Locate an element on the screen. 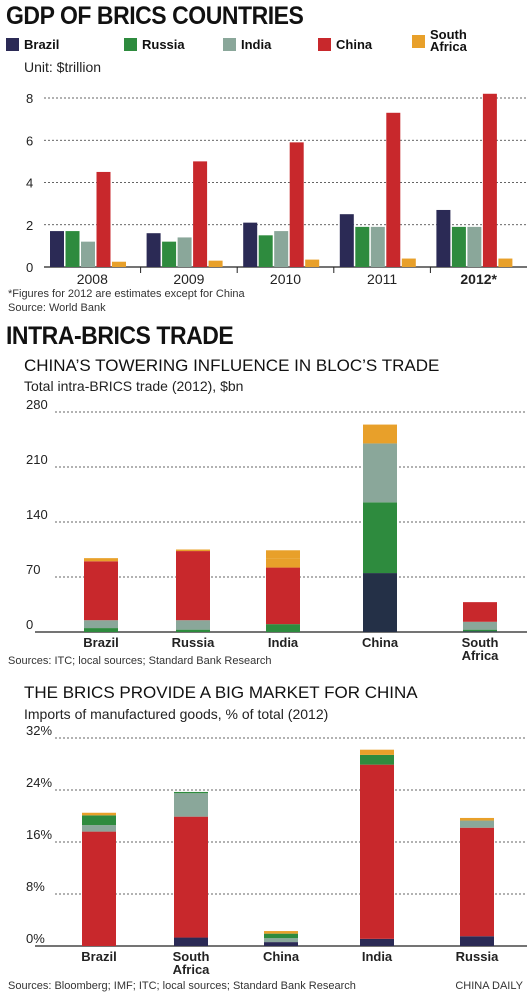  trade-y-tick-label: 70 is located at coordinates (33, 569).